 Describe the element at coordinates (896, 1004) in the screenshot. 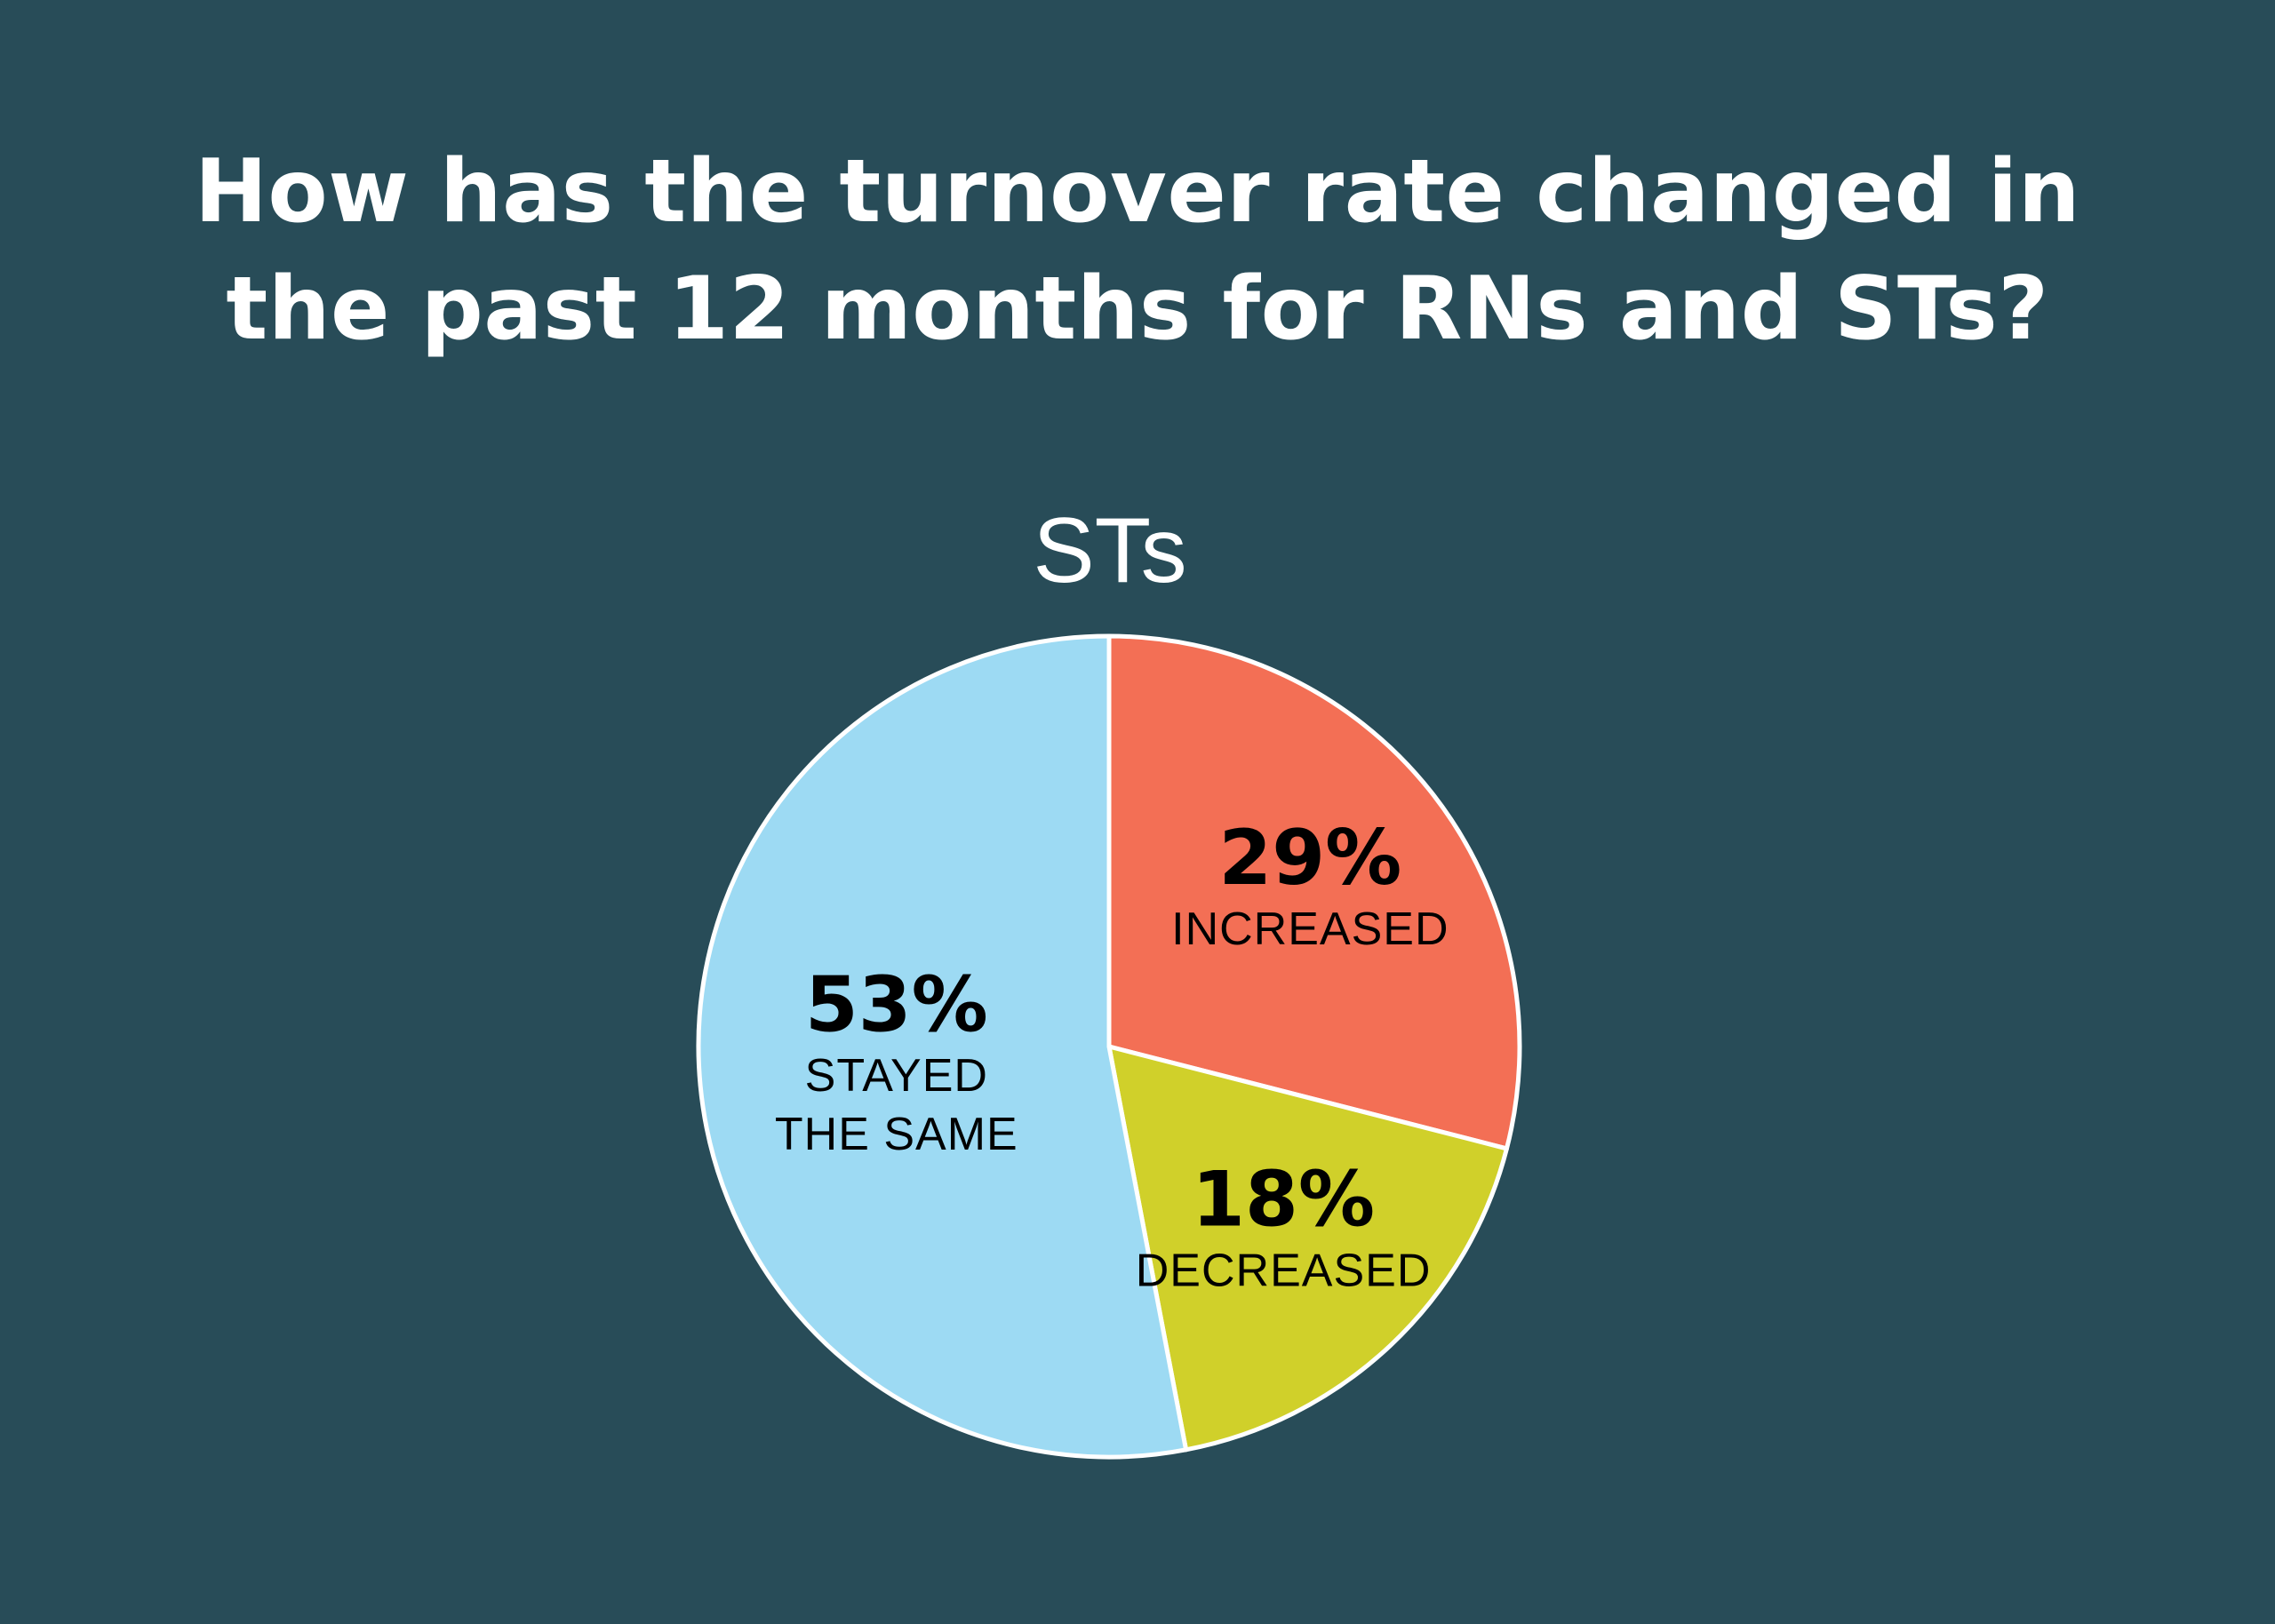

I see `slice-value-label: 53%` at that location.